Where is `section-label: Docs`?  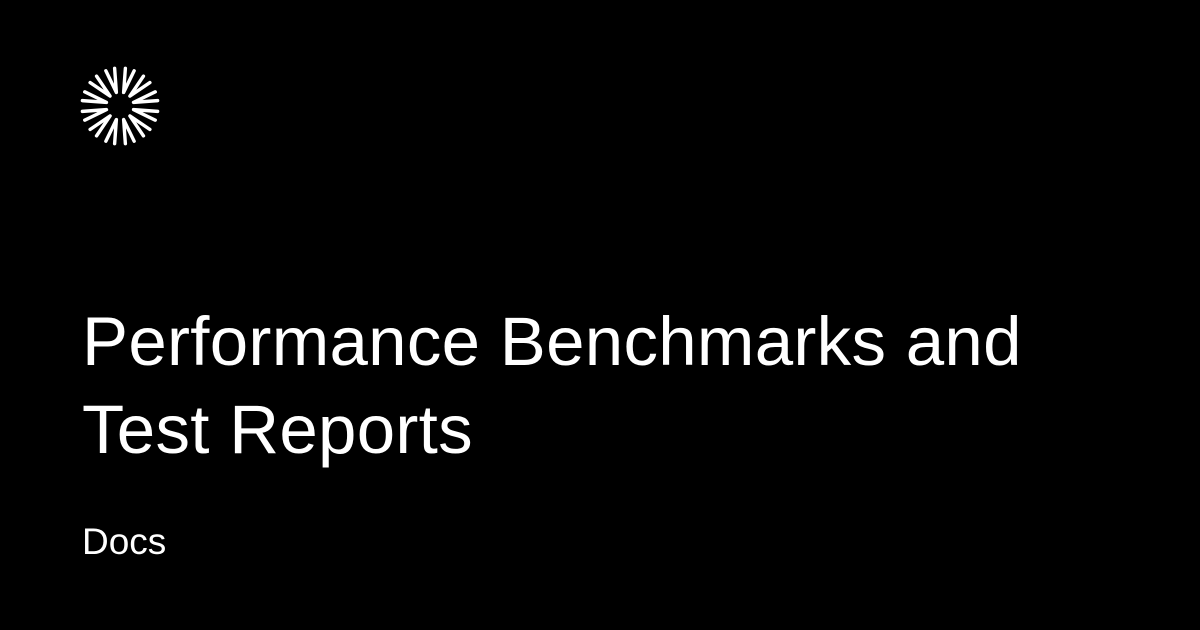 section-label: Docs is located at coordinates (124, 541).